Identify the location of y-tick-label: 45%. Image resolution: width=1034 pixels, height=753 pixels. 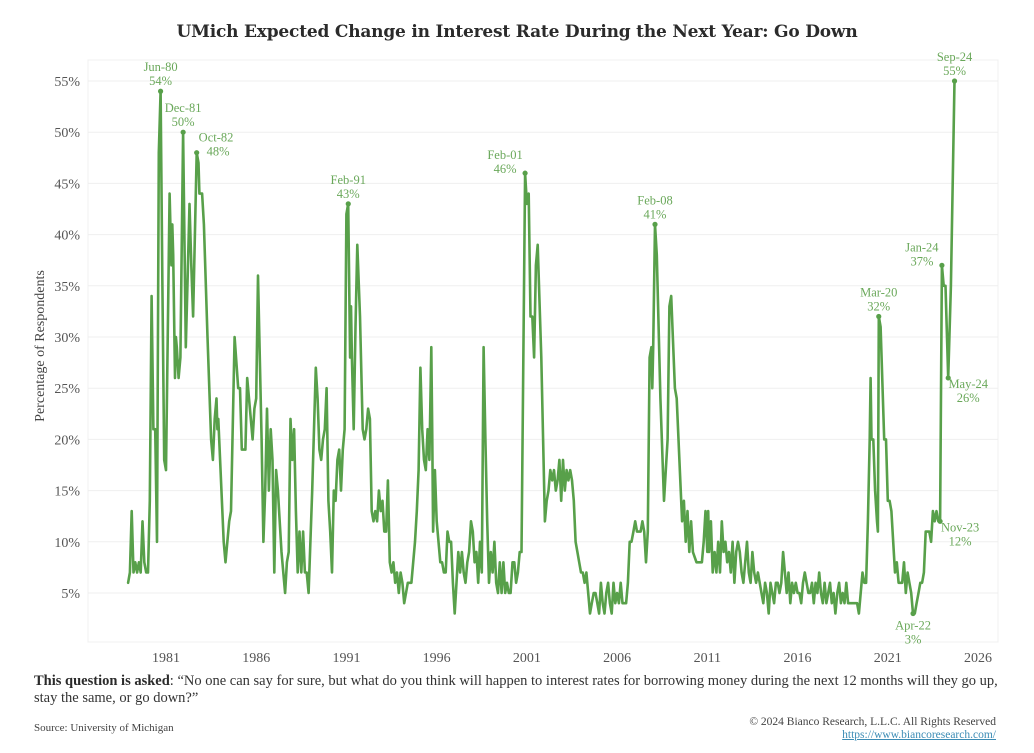
(67, 184).